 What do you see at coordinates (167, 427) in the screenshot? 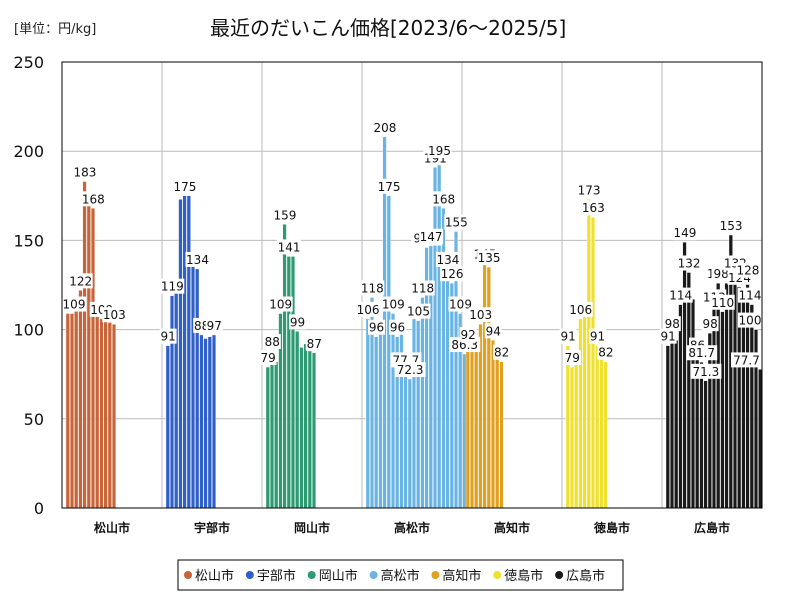
I see `bar-宇部市-0` at bounding box center [167, 427].